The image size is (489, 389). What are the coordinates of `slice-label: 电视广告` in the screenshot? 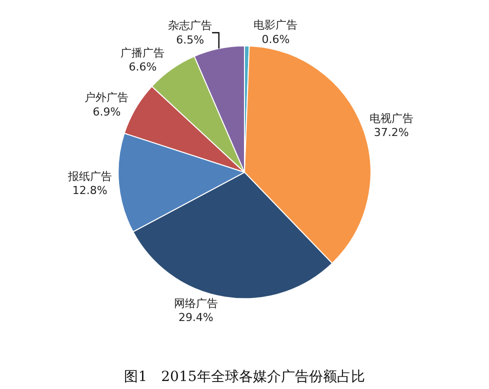 It's located at (391, 118).